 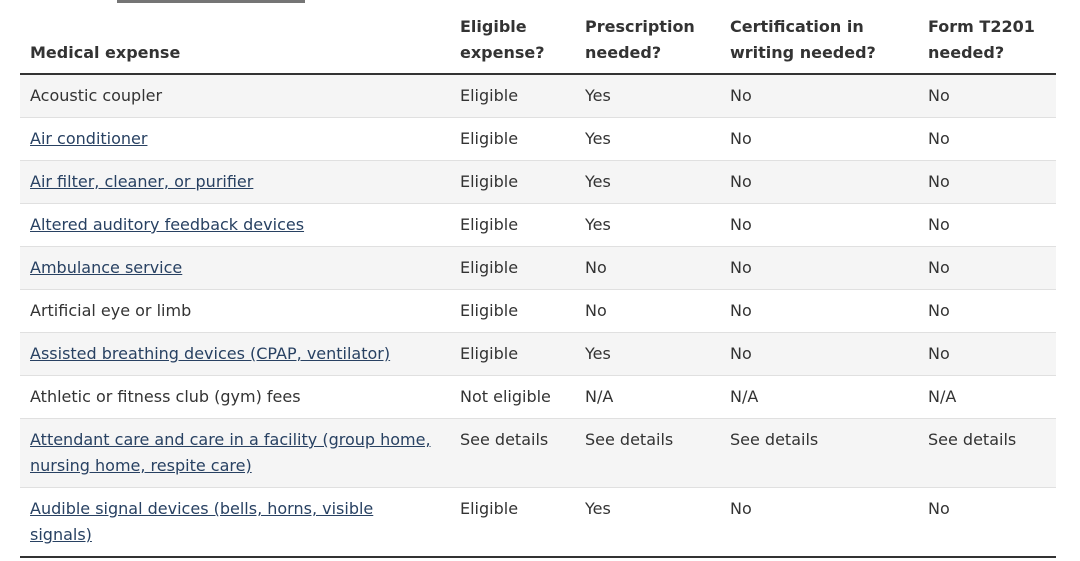 I want to click on form-t2201-cell: N/A, so click(x=942, y=396).